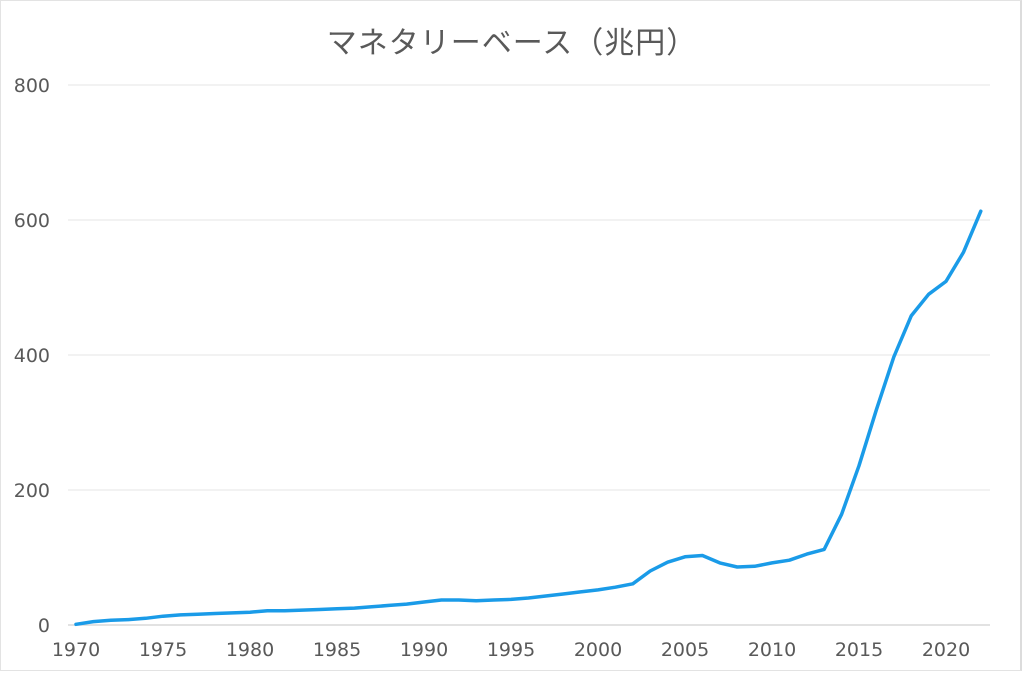 This screenshot has height=673, width=1024. Describe the element at coordinates (598, 650) in the screenshot. I see `x-tick-label: 2000` at that location.